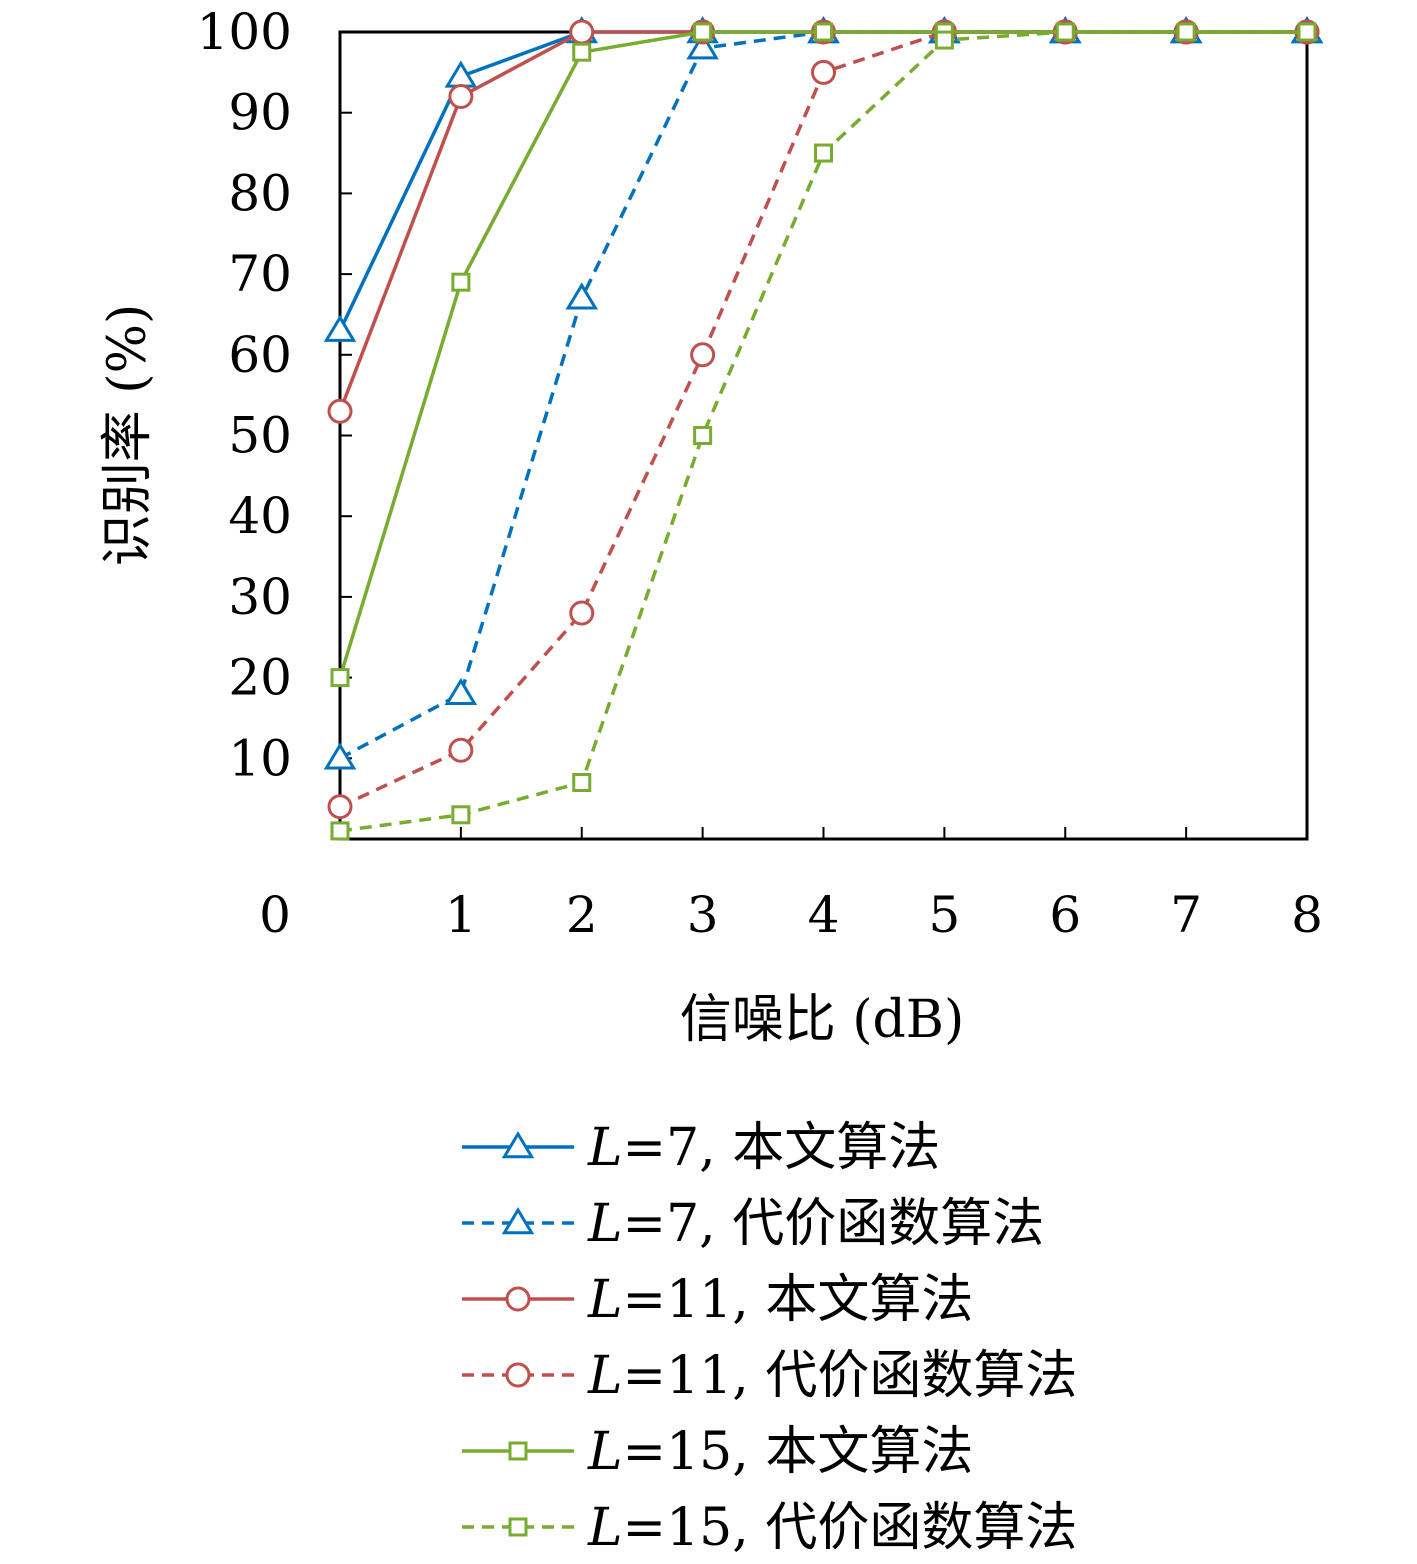 Image resolution: width=1417 pixels, height=1564 pixels. What do you see at coordinates (822, 1020) in the screenshot?
I see `x-axis-label: 信噪比 (dB)` at bounding box center [822, 1020].